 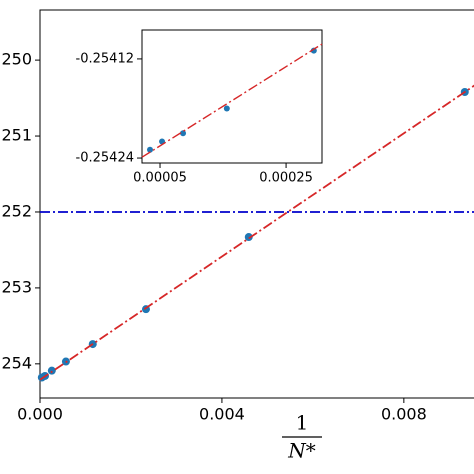 What do you see at coordinates (16, 362) in the screenshot?
I see `y-tick-label: -0.254` at bounding box center [16, 362].